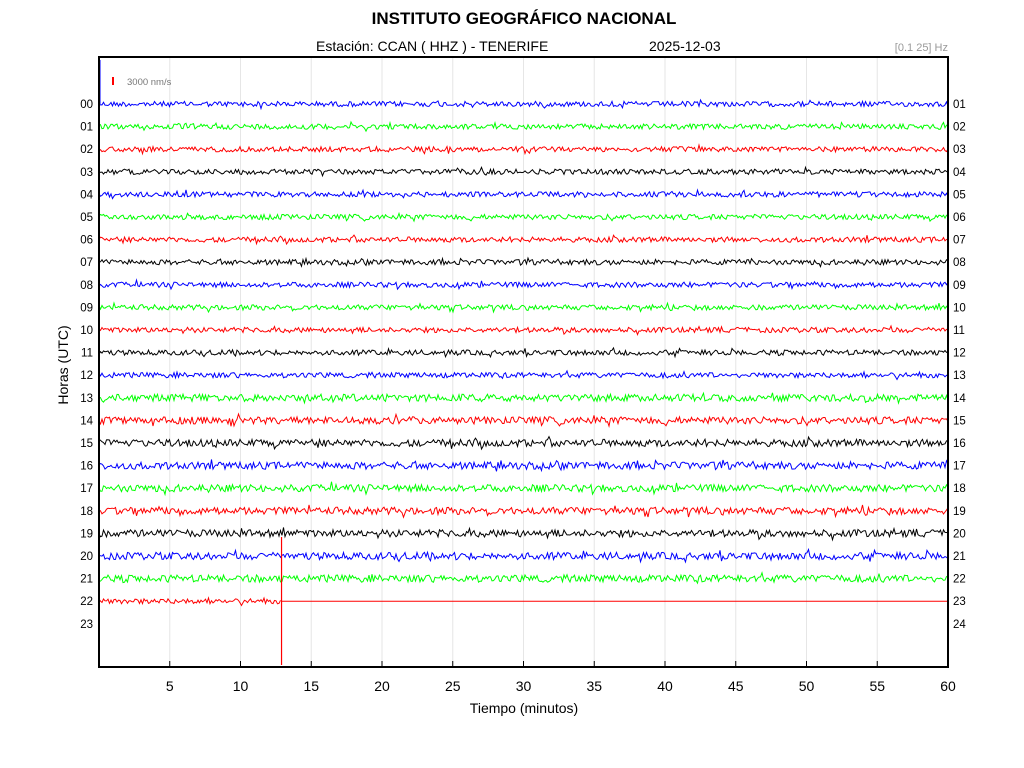 The image size is (1024, 768). Describe the element at coordinates (170, 686) in the screenshot. I see `x-tick-label: 5` at that location.